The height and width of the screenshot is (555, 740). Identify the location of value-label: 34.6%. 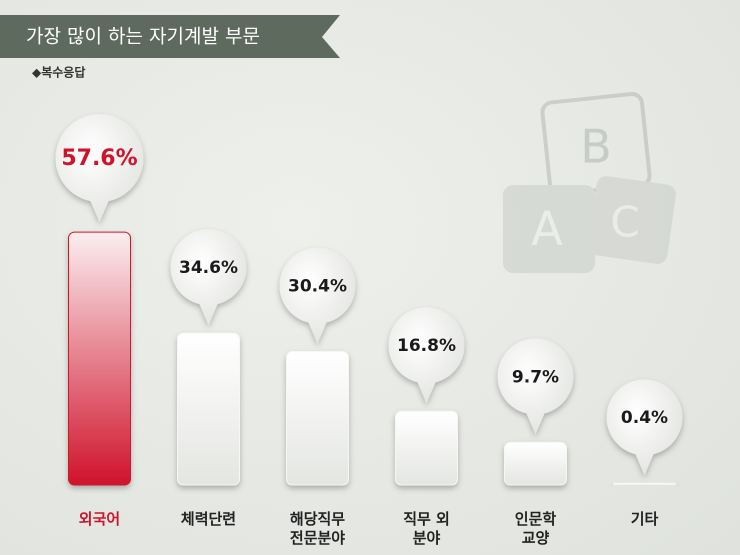
(208, 268).